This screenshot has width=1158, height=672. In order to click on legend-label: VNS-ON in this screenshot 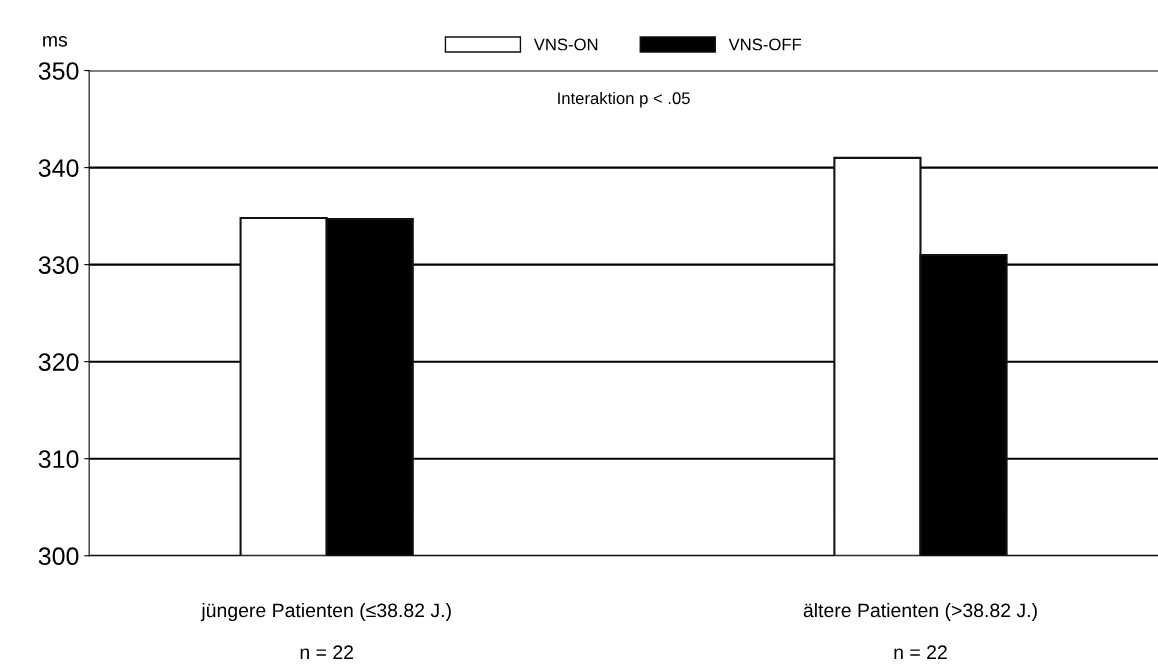, I will do `click(565, 44)`.